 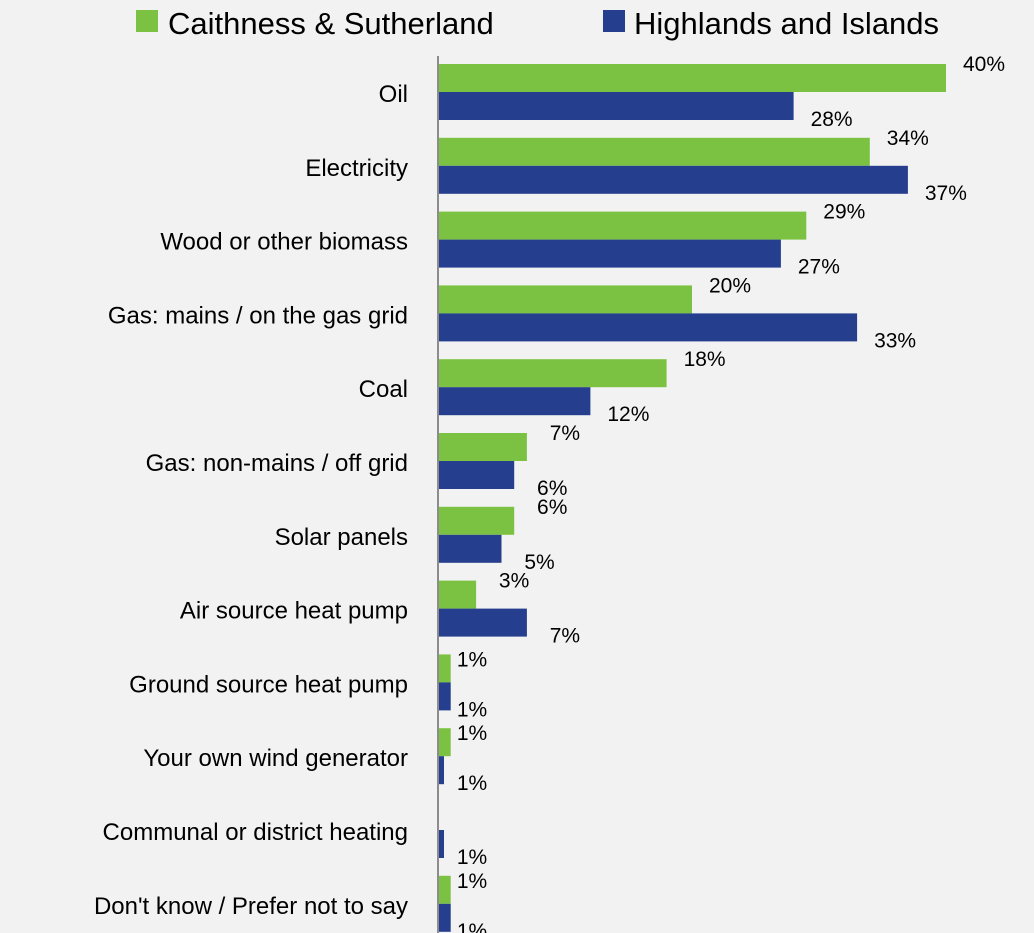 What do you see at coordinates (444, 696) in the screenshot?
I see `bar-highlands-and-islands-ground-source-heat-pump` at bounding box center [444, 696].